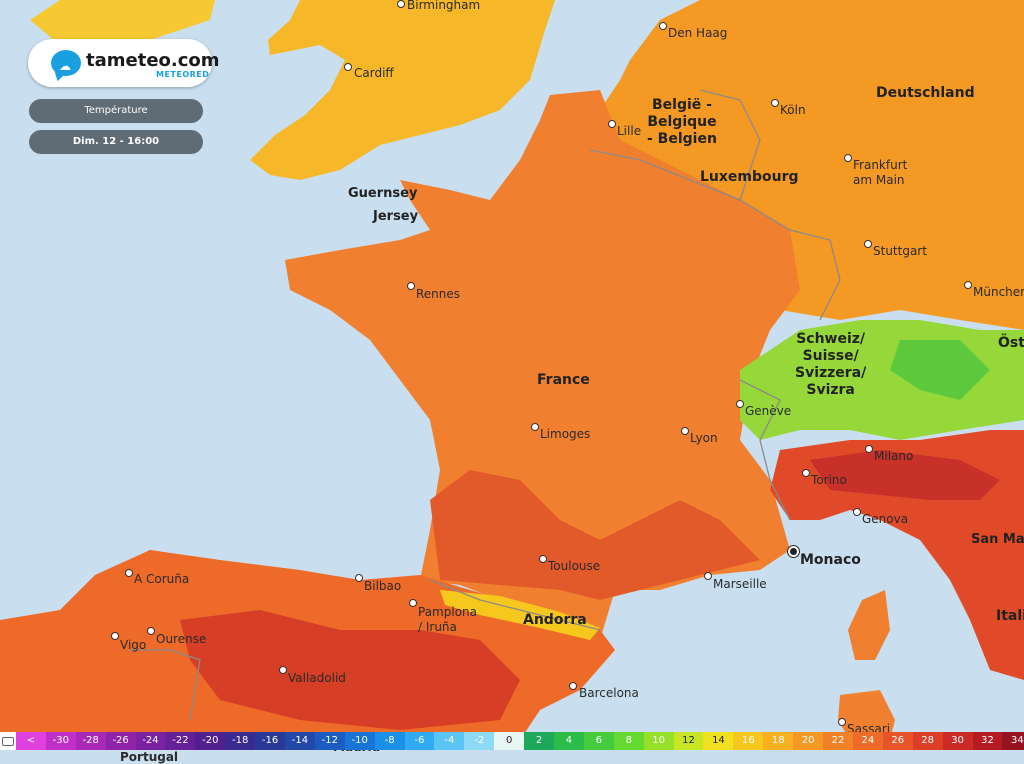 The image size is (1024, 764). I want to click on land-alps-peaks, so click(940, 370).